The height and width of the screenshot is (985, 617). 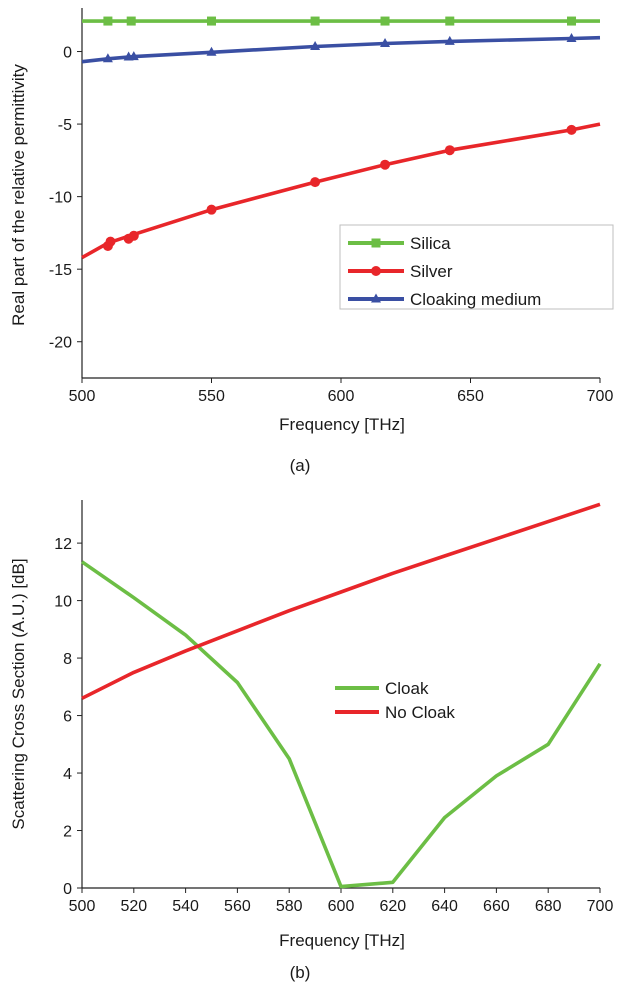 What do you see at coordinates (300, 972) in the screenshot?
I see `panel-b-caption: (b)` at bounding box center [300, 972].